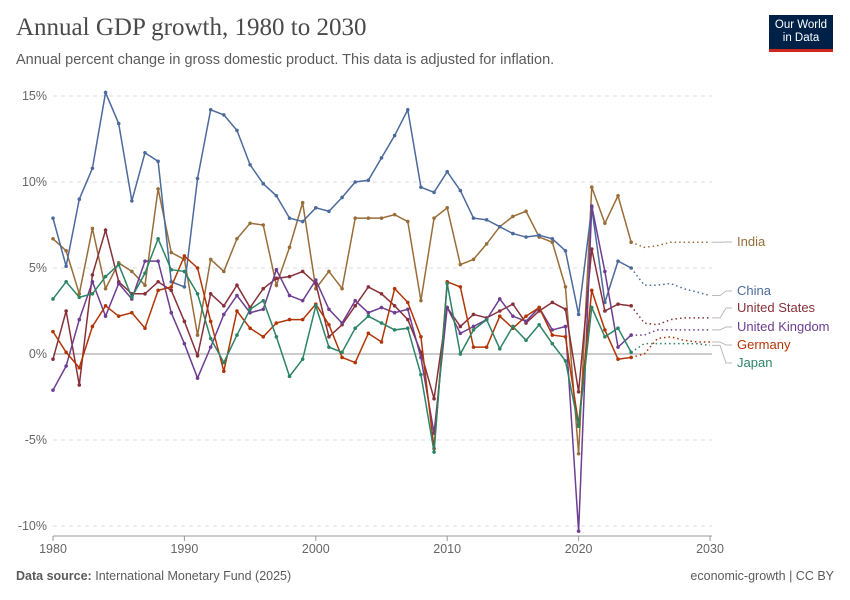  What do you see at coordinates (751, 241) in the screenshot?
I see `series-label: India` at bounding box center [751, 241].